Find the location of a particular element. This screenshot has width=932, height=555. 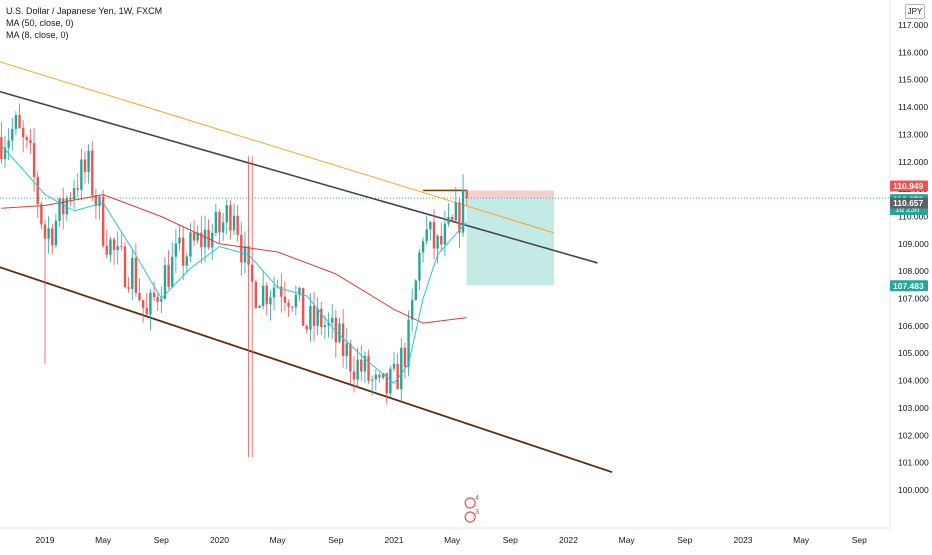

countdown-label: 1d 23h is located at coordinates (907, 209).